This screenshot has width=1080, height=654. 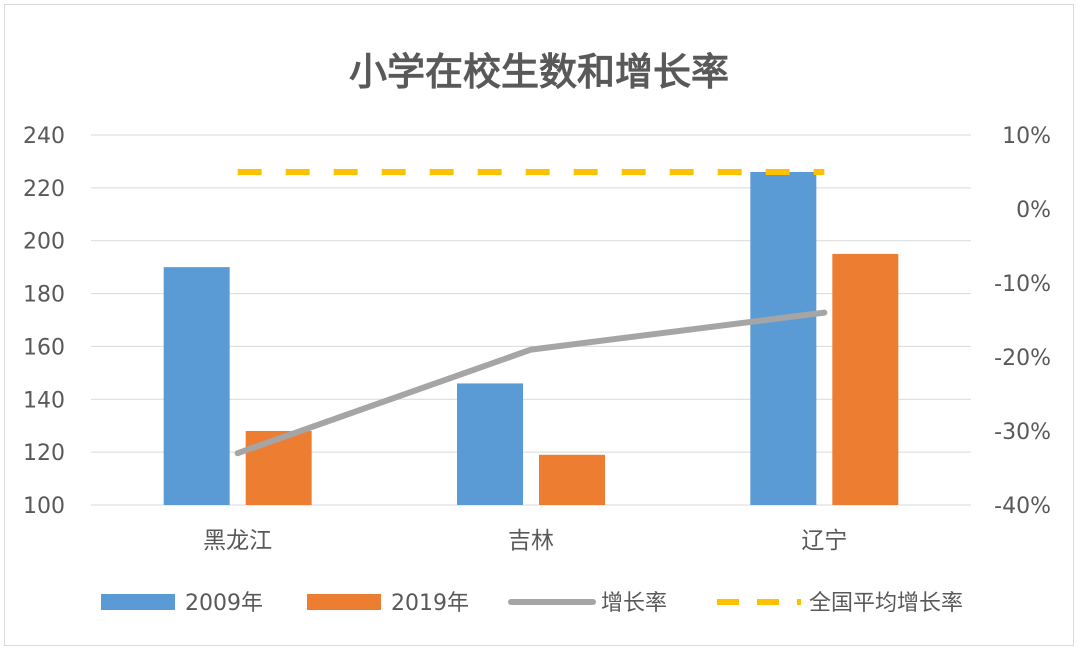 I want to click on category-labels: 黑龙江 吉林 辽宁, so click(x=525, y=541).